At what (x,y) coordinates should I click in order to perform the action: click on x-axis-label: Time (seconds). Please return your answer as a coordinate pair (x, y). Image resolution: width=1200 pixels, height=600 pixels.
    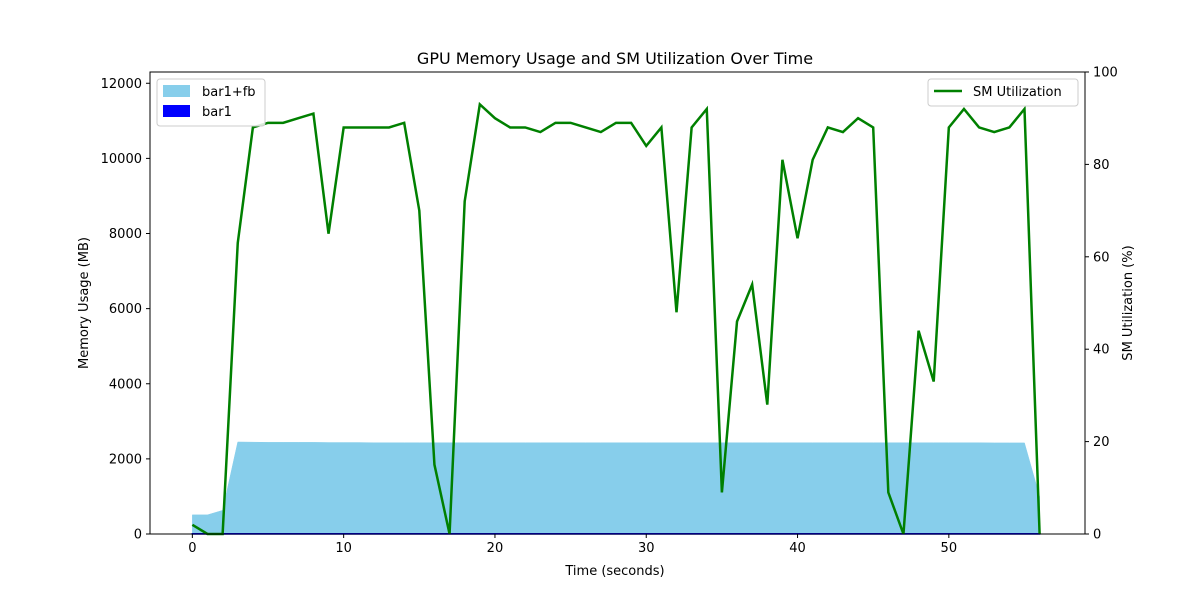
    Looking at the image, I should click on (614, 571).